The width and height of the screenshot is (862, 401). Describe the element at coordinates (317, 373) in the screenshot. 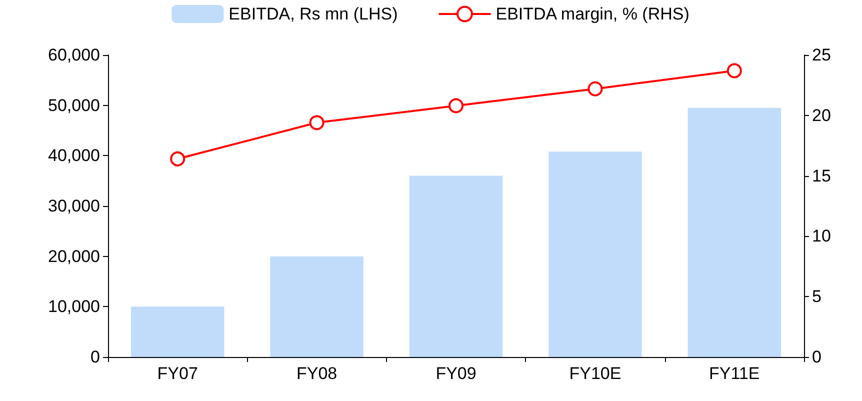

I see `x-tick-label: FY08` at that location.